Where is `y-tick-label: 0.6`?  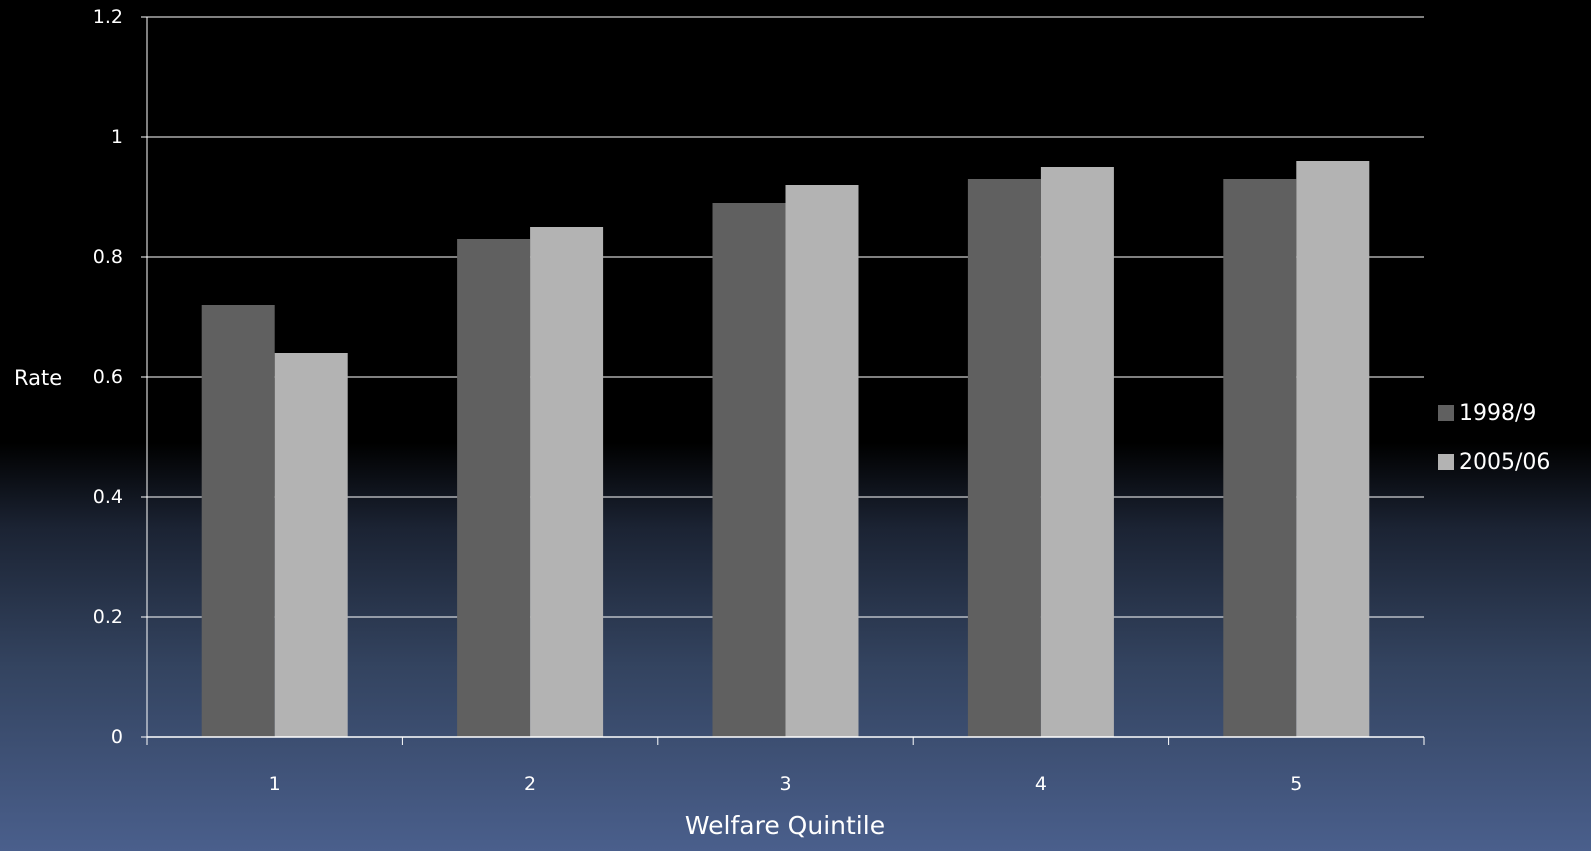 y-tick-label: 0.6 is located at coordinates (108, 377).